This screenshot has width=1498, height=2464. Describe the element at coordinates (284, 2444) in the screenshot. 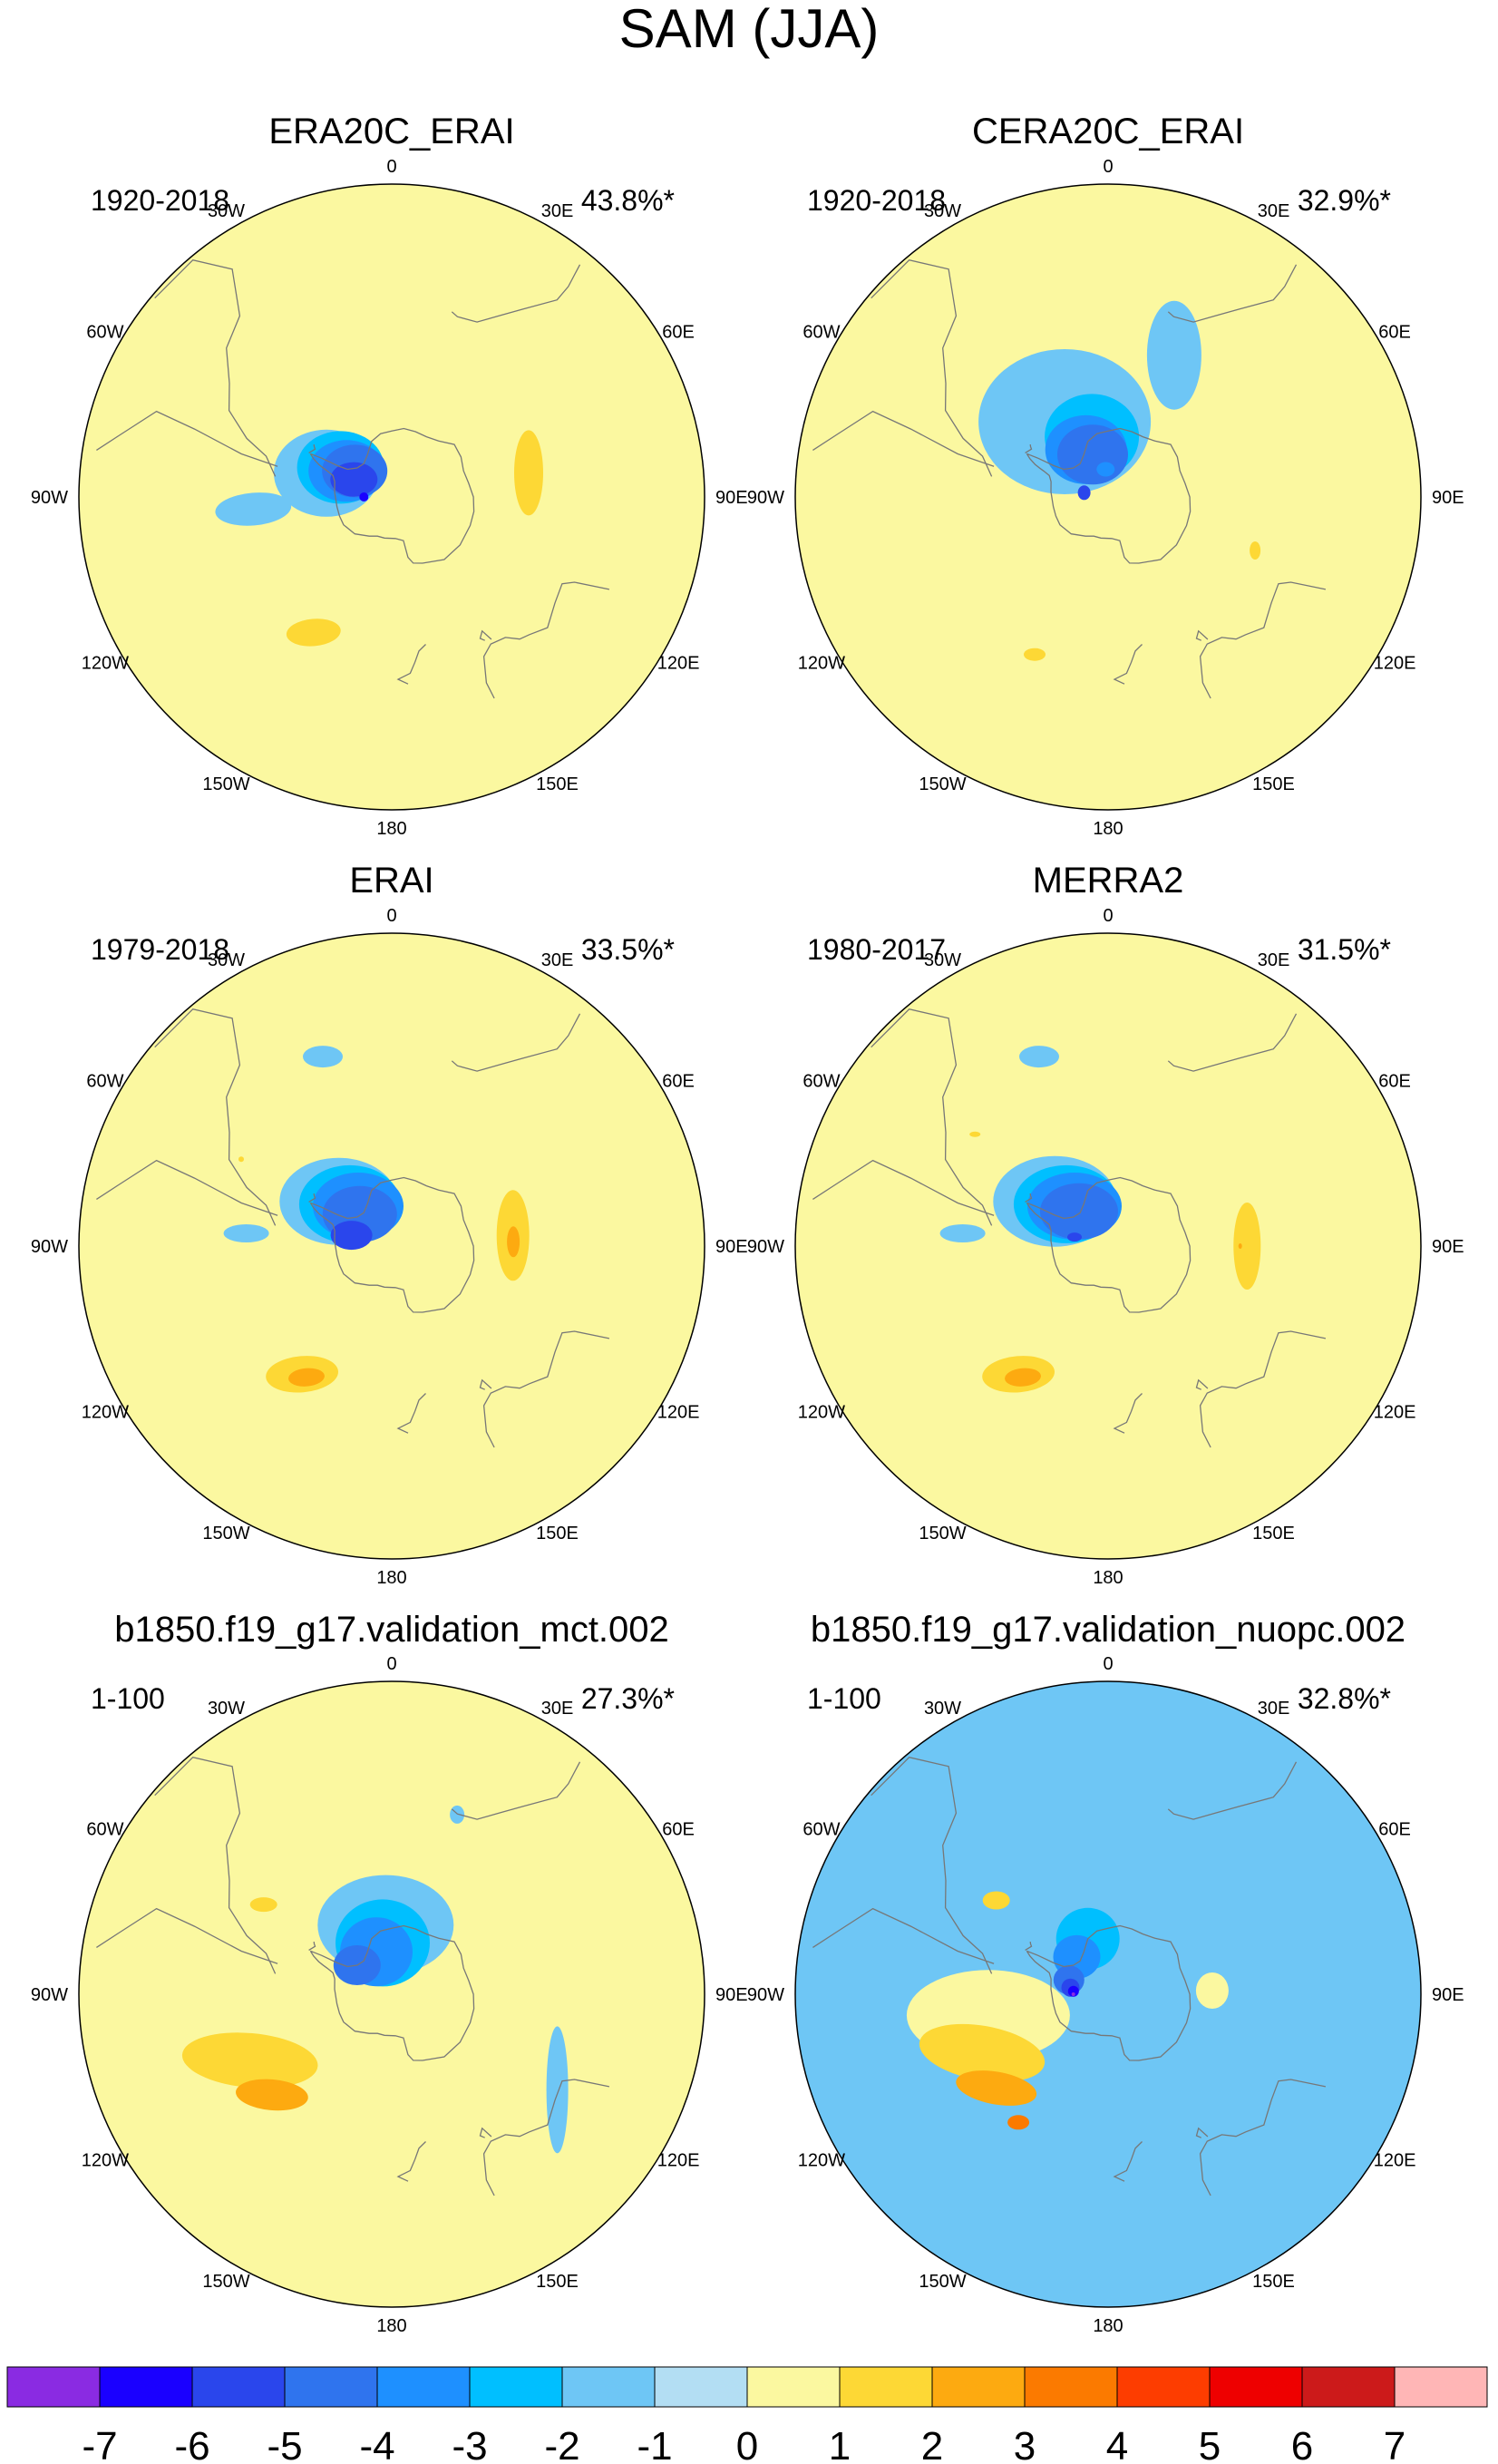

I see `colorbar-label: -5` at that location.